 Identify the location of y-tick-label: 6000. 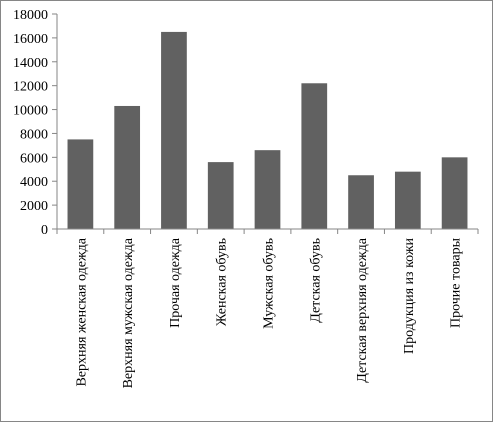
(34, 158).